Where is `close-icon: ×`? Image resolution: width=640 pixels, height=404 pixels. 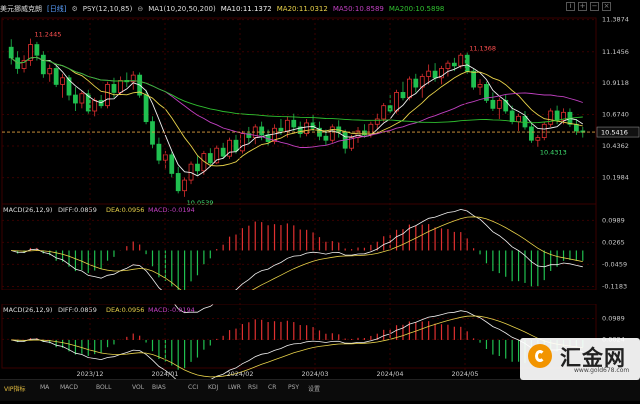 close-icon: × is located at coordinates (606, 6).